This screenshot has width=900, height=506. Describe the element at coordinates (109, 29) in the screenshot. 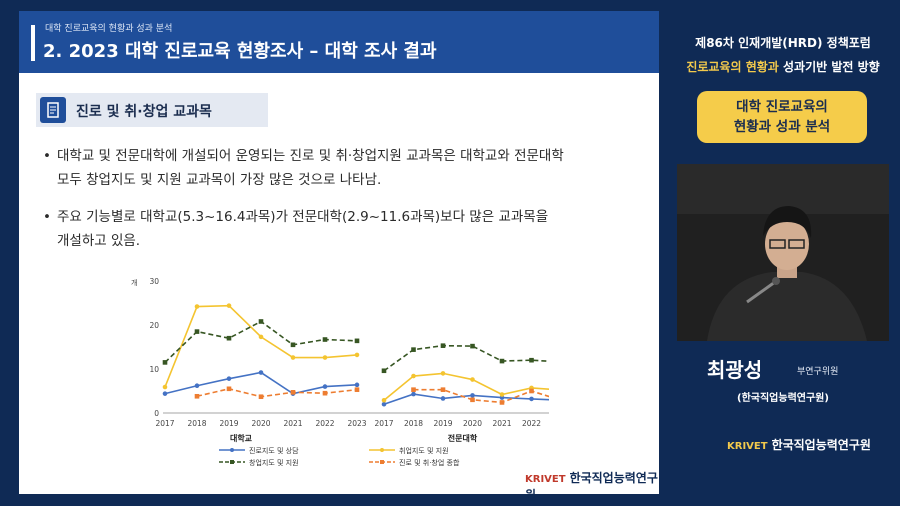

I see `header-subtitle: 대학 진로교육의 현황과 성과 분석` at that location.